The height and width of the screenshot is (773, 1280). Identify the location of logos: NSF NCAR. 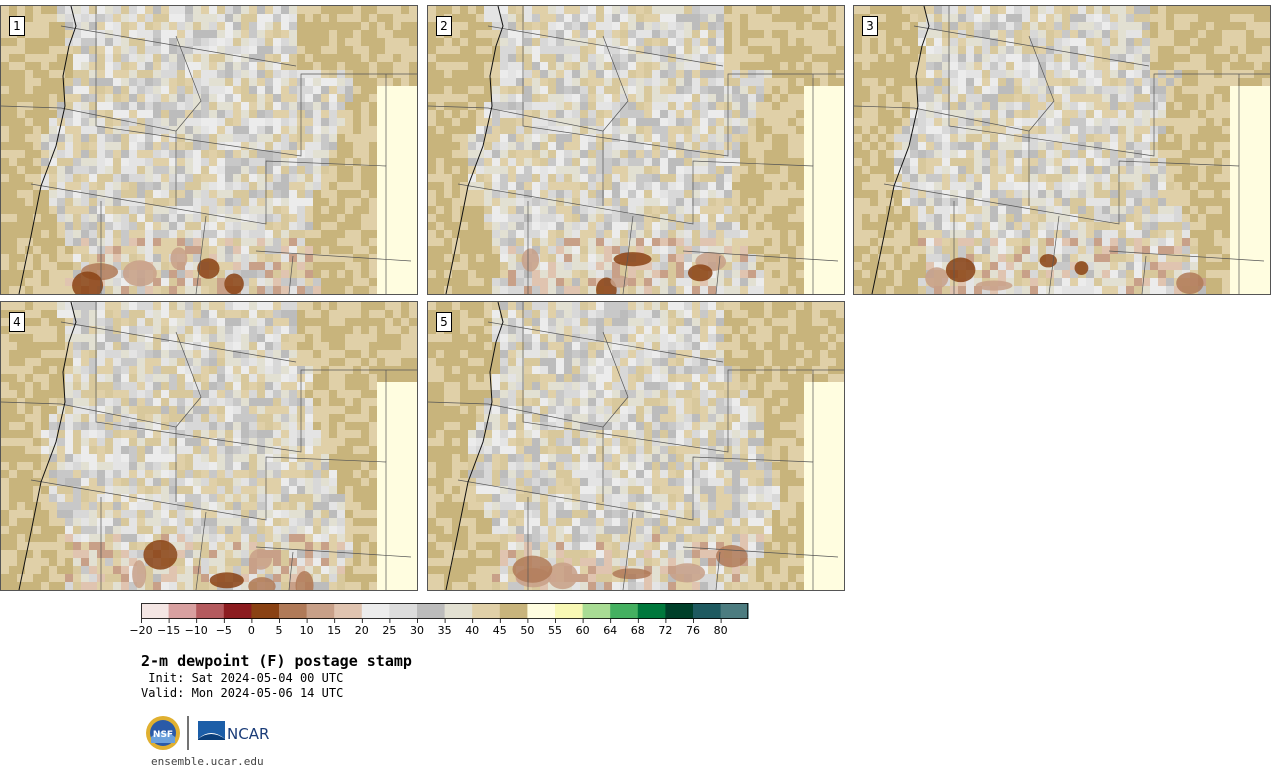
(210, 733).